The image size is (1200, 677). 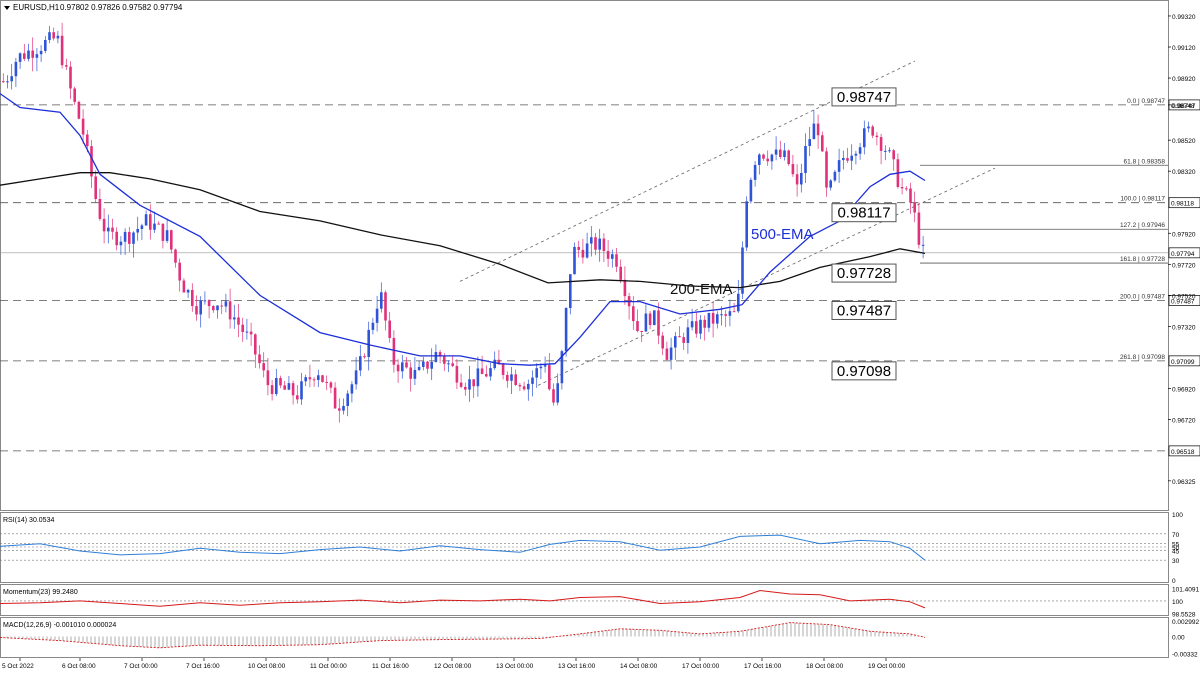 What do you see at coordinates (203, 666) in the screenshot?
I see `time-tick-label: 7 Oct 16:00` at bounding box center [203, 666].